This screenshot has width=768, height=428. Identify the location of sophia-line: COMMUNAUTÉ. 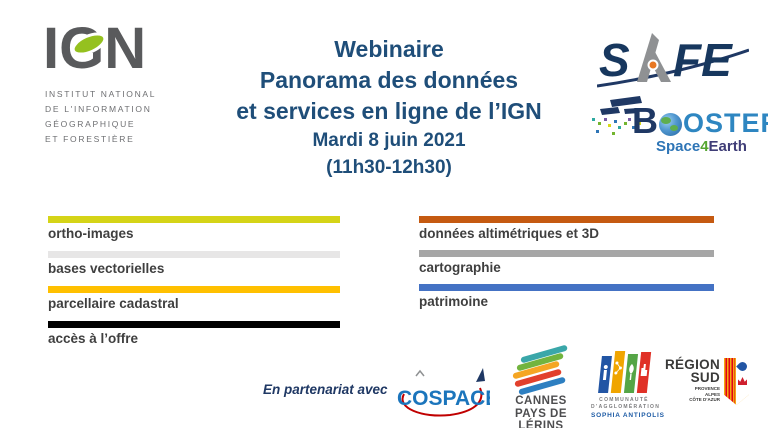
(624, 400).